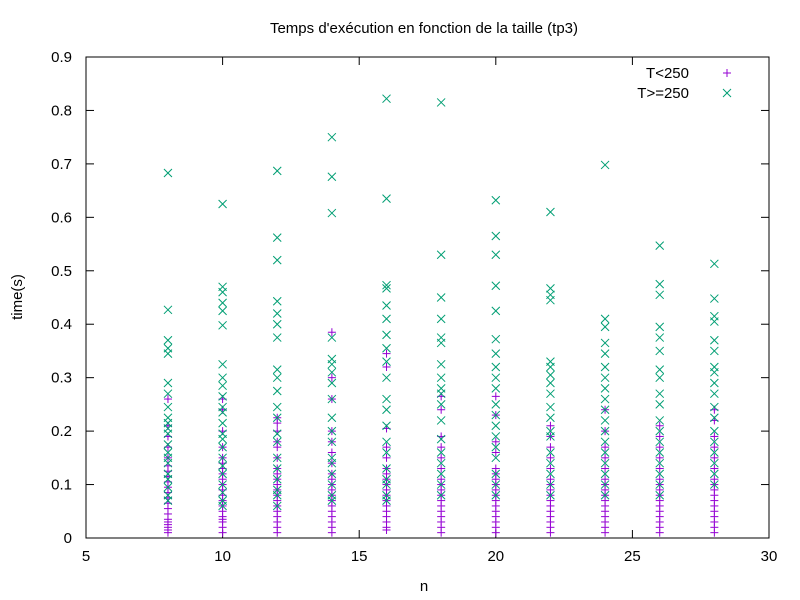  What do you see at coordinates (359, 556) in the screenshot?
I see `x-tick-label: 15` at bounding box center [359, 556].